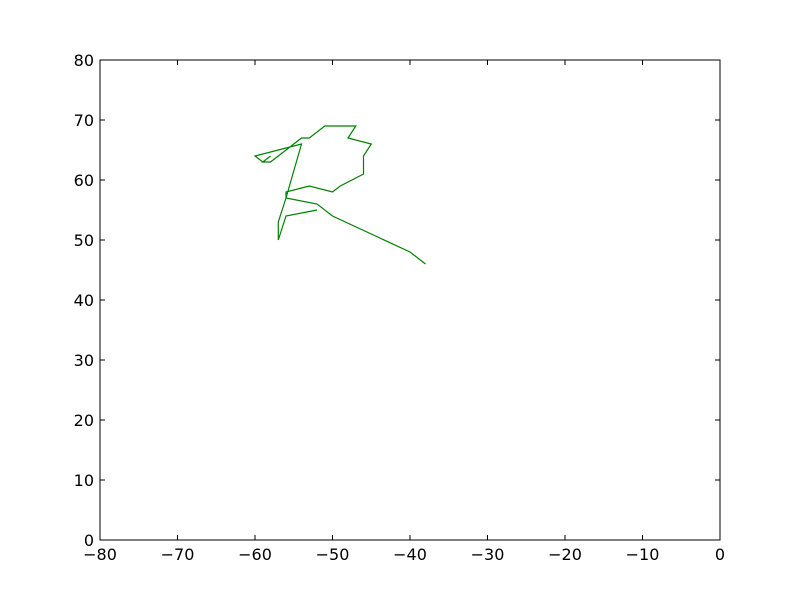 The height and width of the screenshot is (600, 800). I want to click on series-layer, so click(339, 195).